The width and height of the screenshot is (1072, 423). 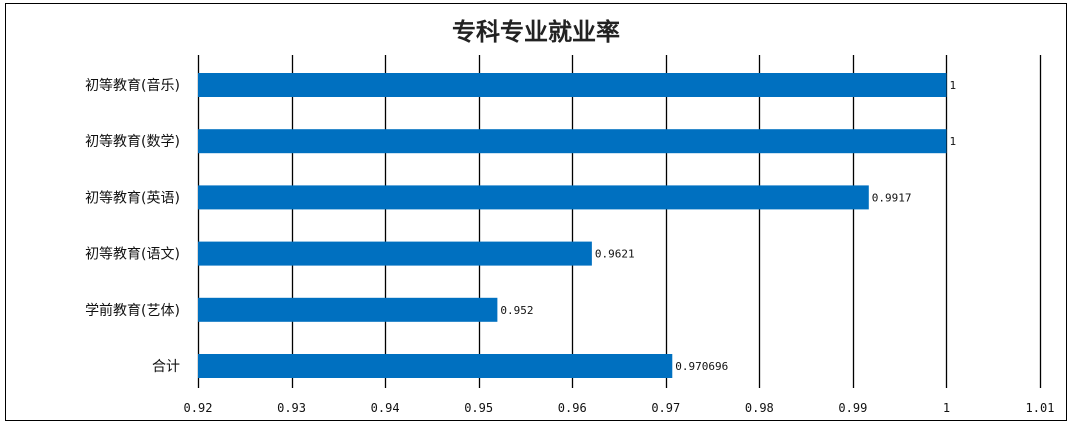 What do you see at coordinates (385, 408) in the screenshot?
I see `x-tick-label-2: 0.94` at bounding box center [385, 408].